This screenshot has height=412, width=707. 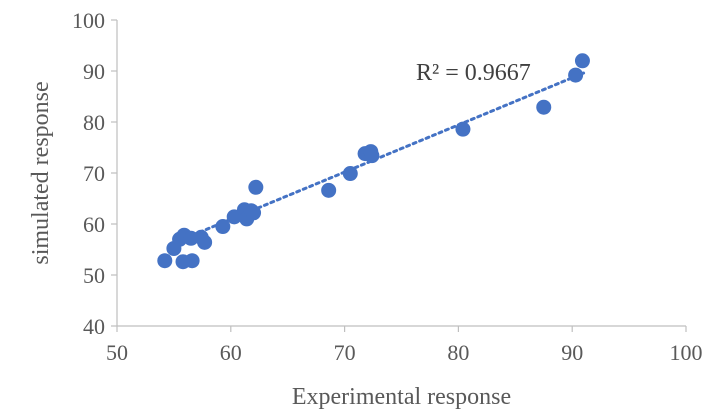 What do you see at coordinates (41, 172) in the screenshot?
I see `y-axis-title: simulated response` at bounding box center [41, 172].